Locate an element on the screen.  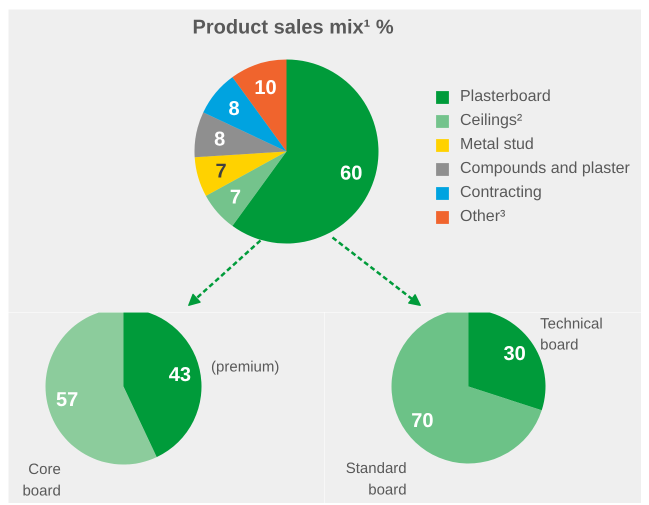
legend-label: Ceilings² is located at coordinates (491, 121).